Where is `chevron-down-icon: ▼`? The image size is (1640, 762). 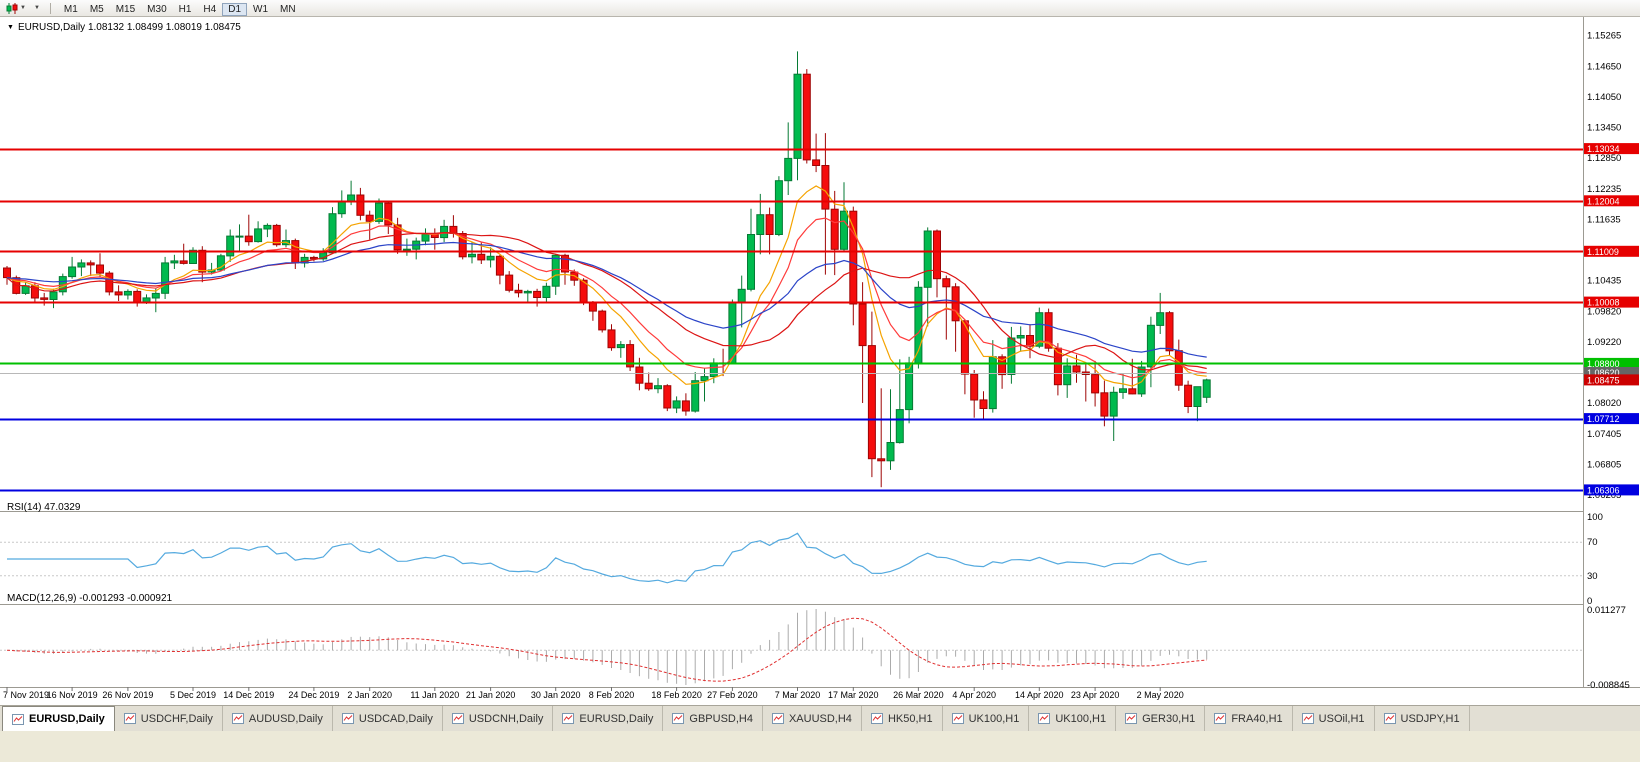 chevron-down-icon: ▼ is located at coordinates (36, 7).